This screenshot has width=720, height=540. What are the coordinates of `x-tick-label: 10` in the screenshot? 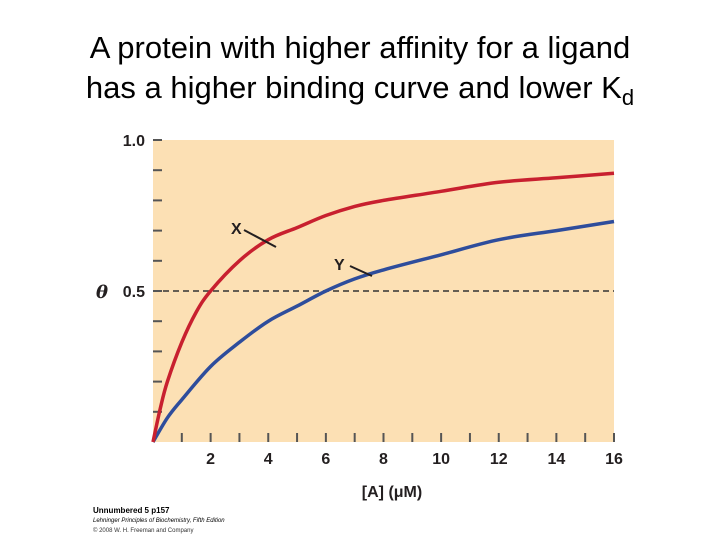 It's located at (441, 459).